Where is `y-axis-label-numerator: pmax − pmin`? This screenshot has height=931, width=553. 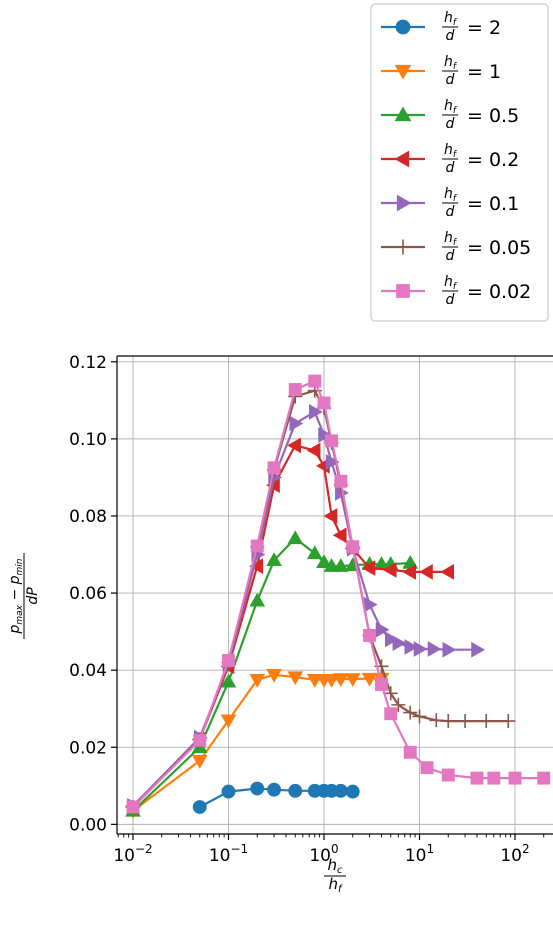
y-axis-label-numerator: pmax − pmin is located at coordinates (16, 596).